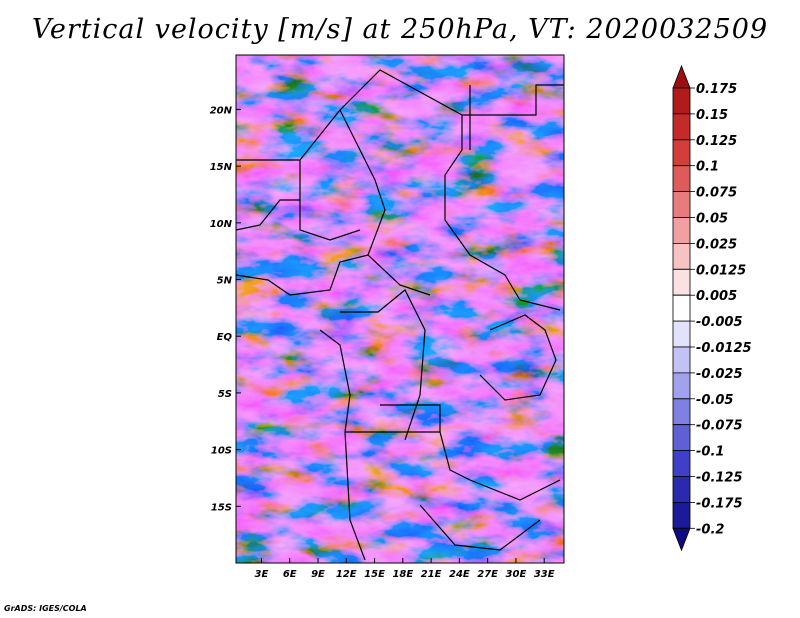 This screenshot has height=618, width=800. I want to click on lat-label: 20N, so click(221, 110).